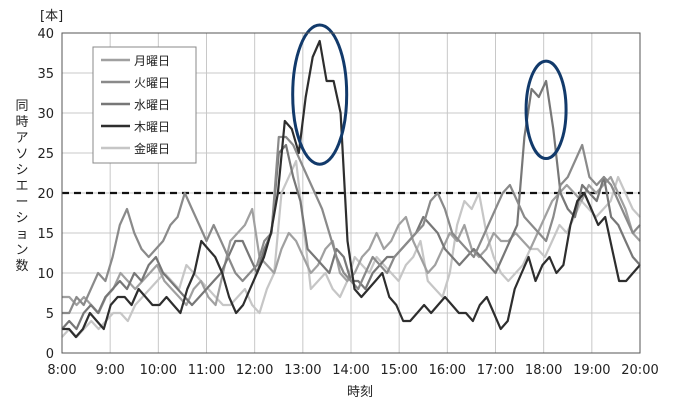  What do you see at coordinates (639, 370) in the screenshot?
I see `x-tick-label: 20:00` at bounding box center [639, 370].